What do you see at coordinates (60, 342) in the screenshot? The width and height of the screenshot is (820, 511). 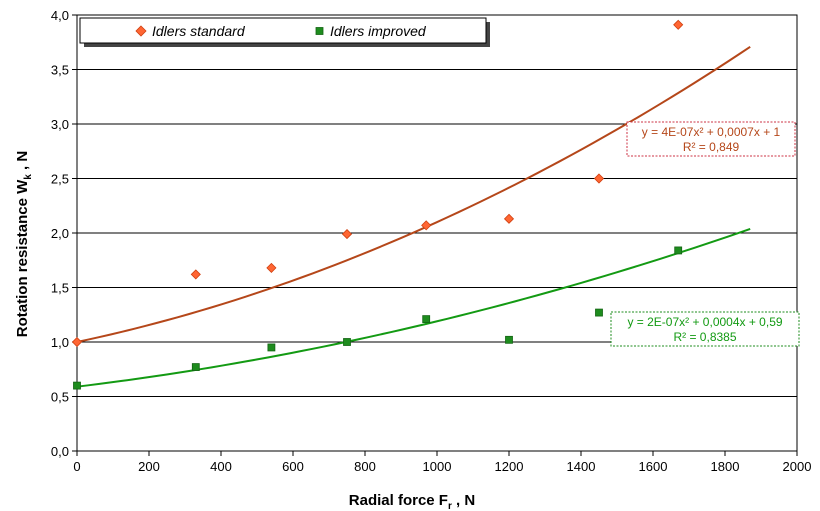 I see `y-tick-label-2: 1,0` at bounding box center [60, 342].